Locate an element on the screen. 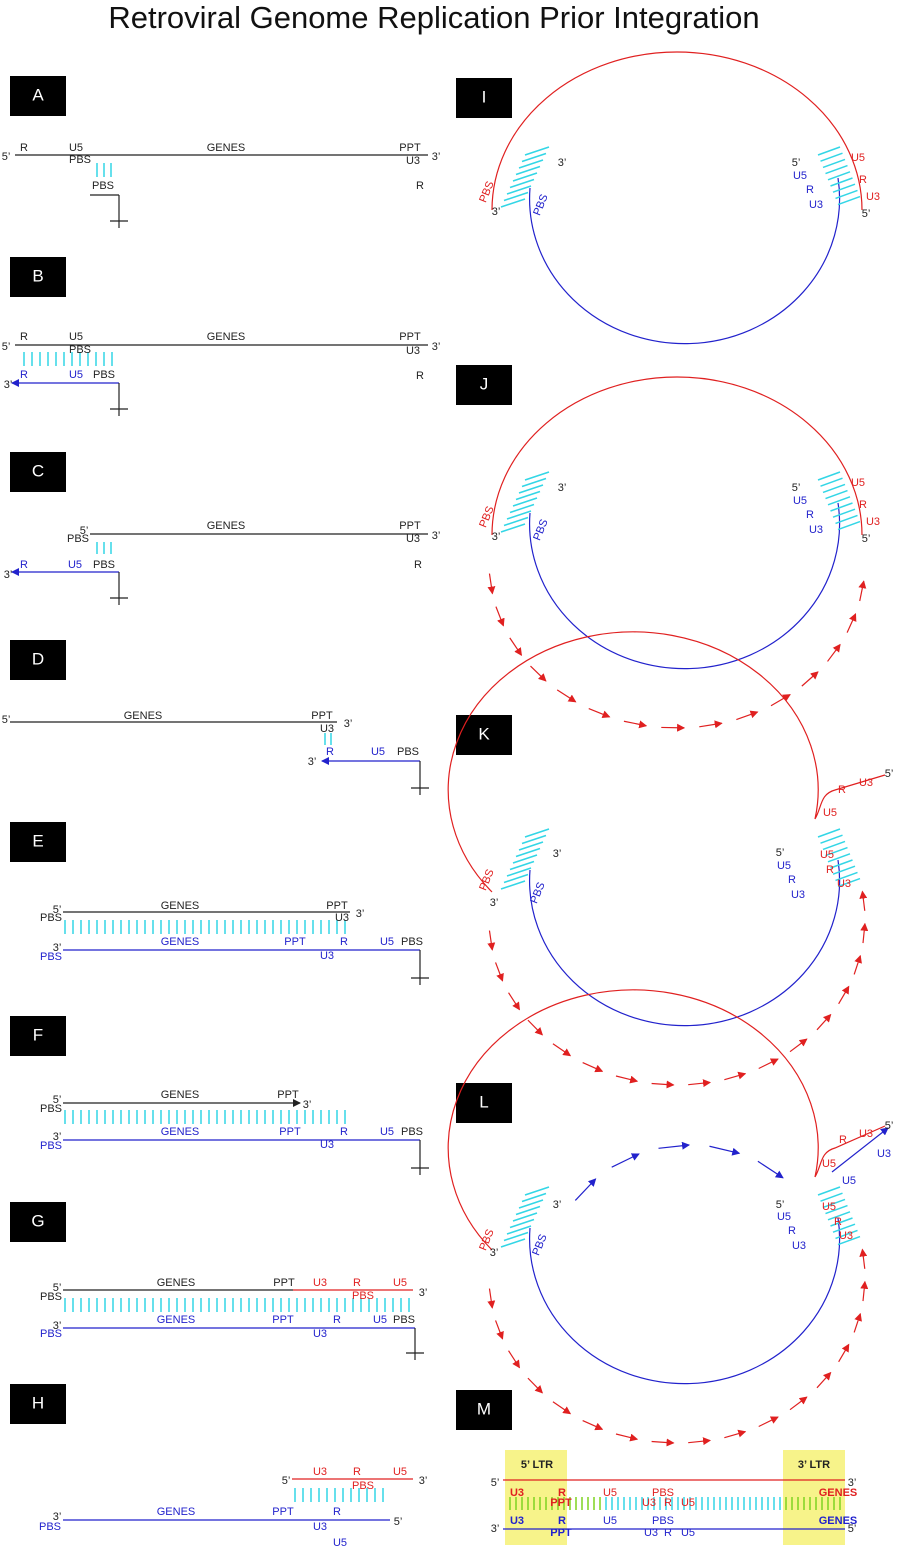  panel-letter: B is located at coordinates (37, 275).